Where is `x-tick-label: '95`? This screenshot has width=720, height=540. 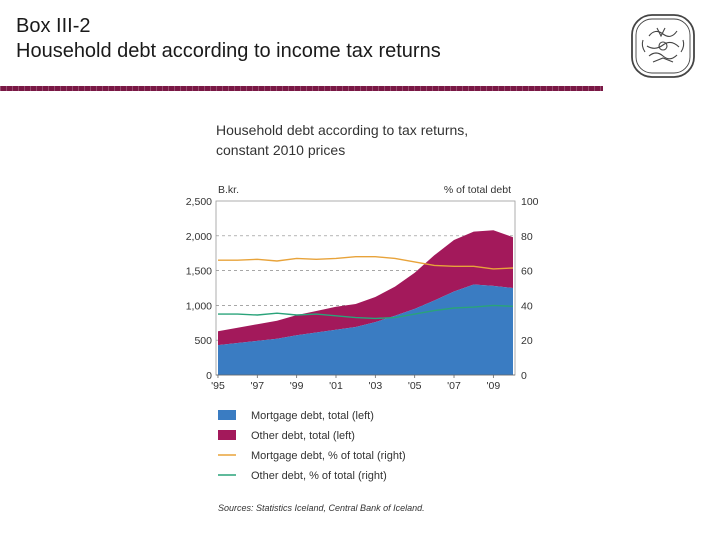 x-tick-label: '95 is located at coordinates (218, 386).